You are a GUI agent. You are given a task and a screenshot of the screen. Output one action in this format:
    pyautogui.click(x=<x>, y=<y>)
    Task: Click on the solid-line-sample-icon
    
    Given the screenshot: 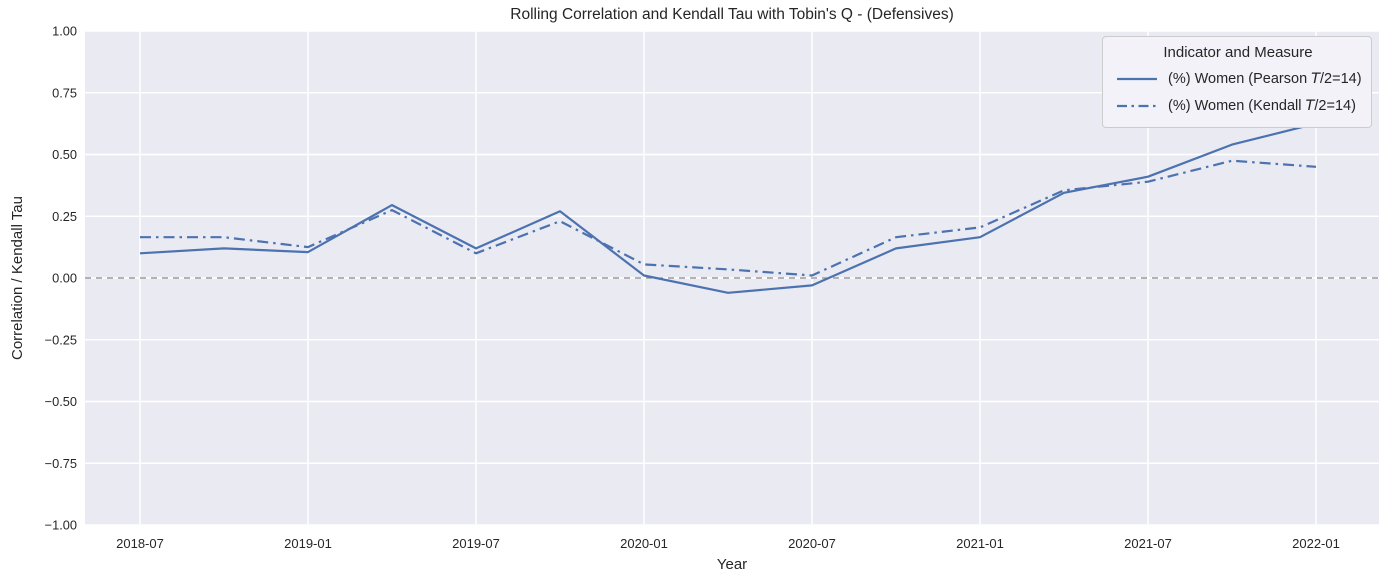 What is the action you would take?
    pyautogui.click(x=1137, y=79)
    